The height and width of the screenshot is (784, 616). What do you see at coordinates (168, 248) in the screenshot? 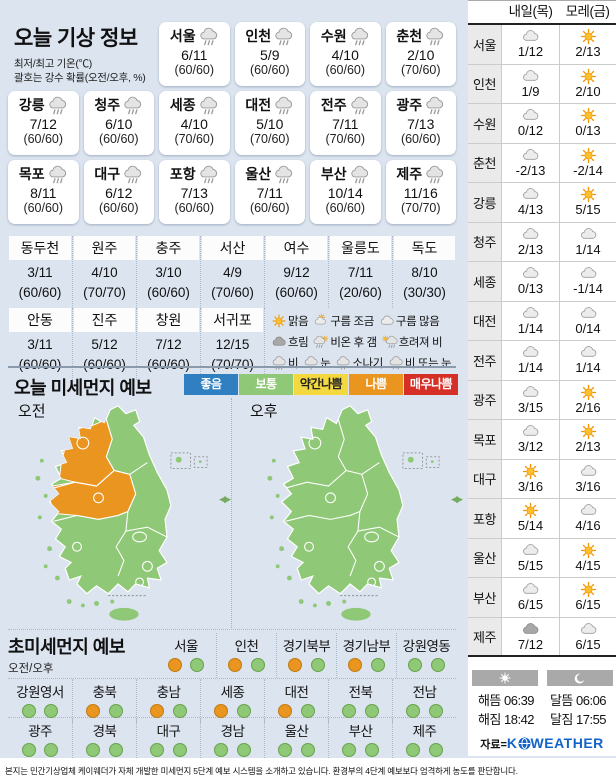
I see `city-name: 충주` at bounding box center [168, 248].